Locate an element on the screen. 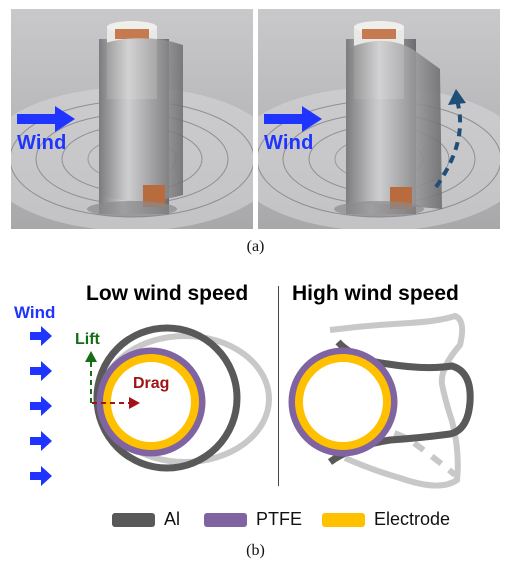 The height and width of the screenshot is (573, 511). low-wind-speed-title: Low wind speed is located at coordinates (167, 293).